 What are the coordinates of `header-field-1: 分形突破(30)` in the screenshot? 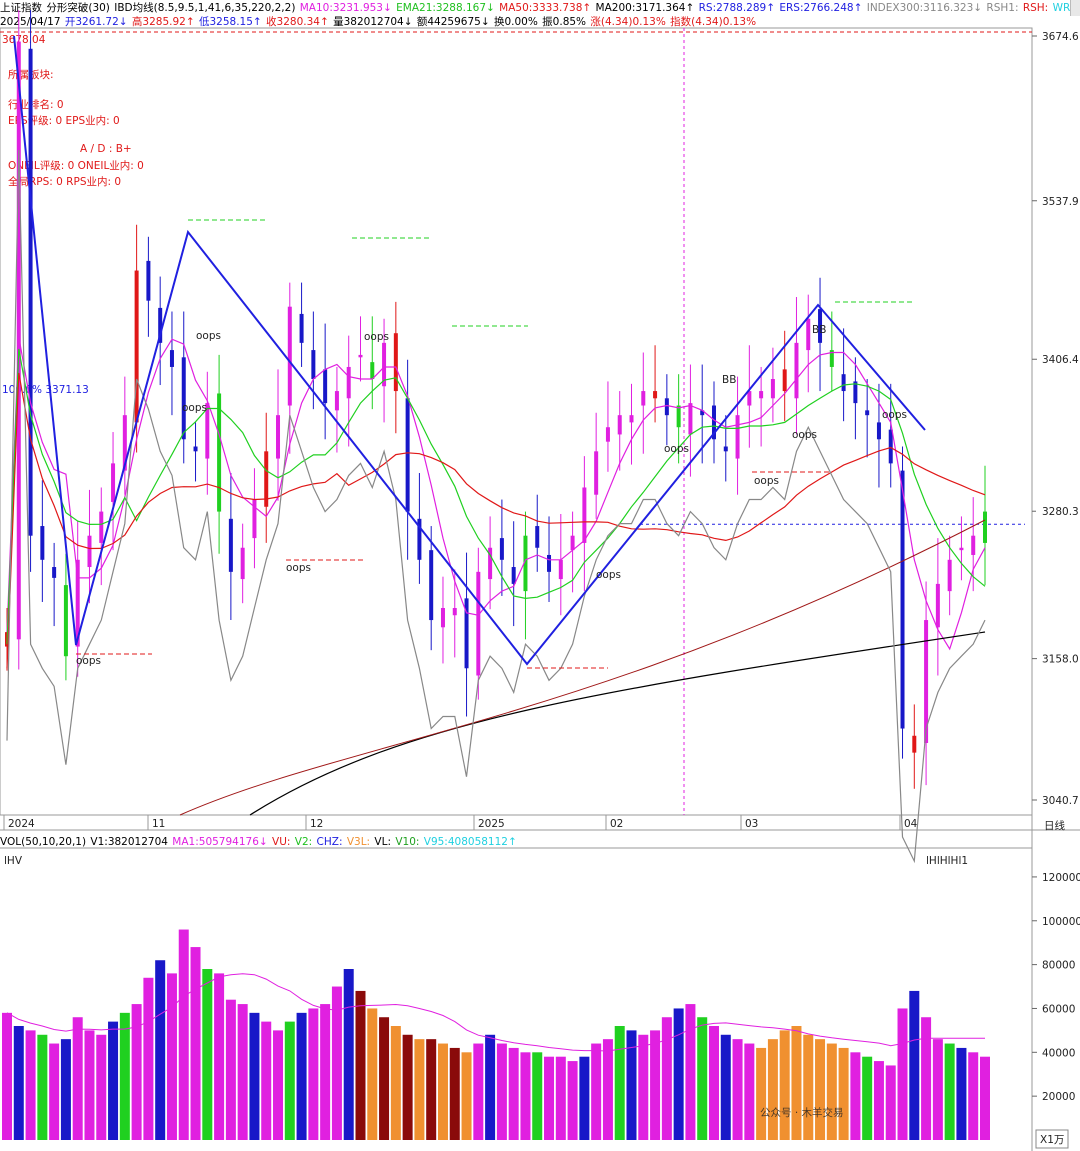 It's located at (80, 8).